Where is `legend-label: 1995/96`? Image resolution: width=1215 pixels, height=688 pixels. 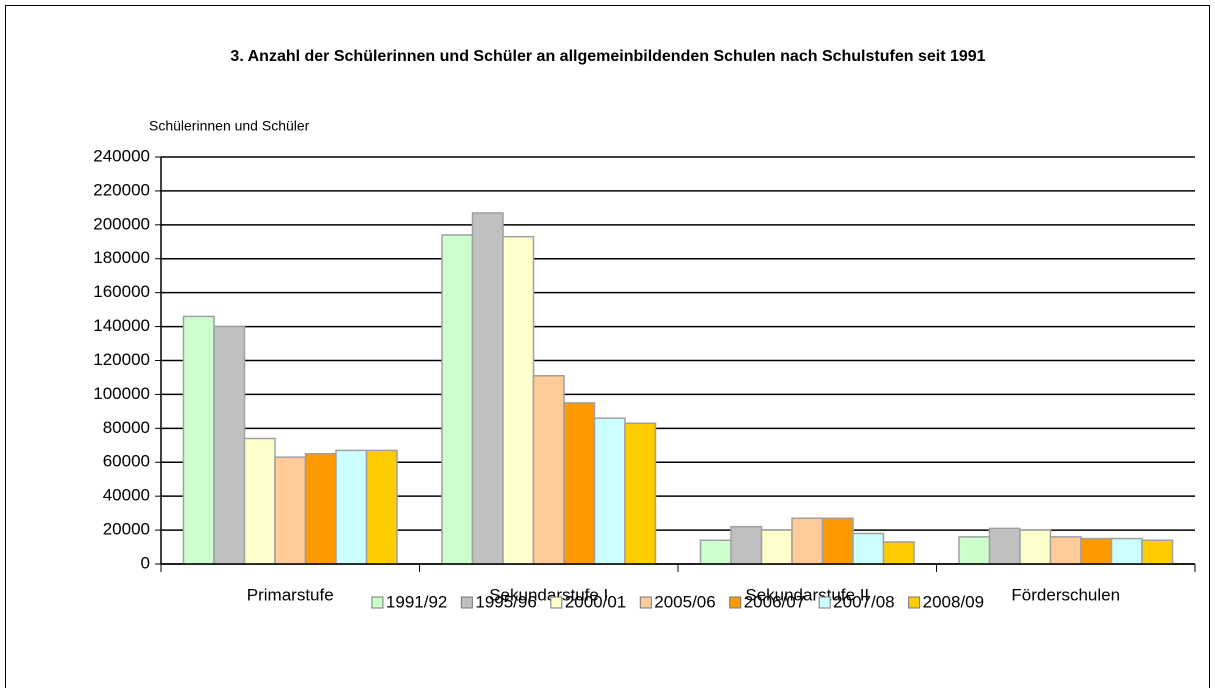
legend-label: 1995/96 is located at coordinates (505, 601).